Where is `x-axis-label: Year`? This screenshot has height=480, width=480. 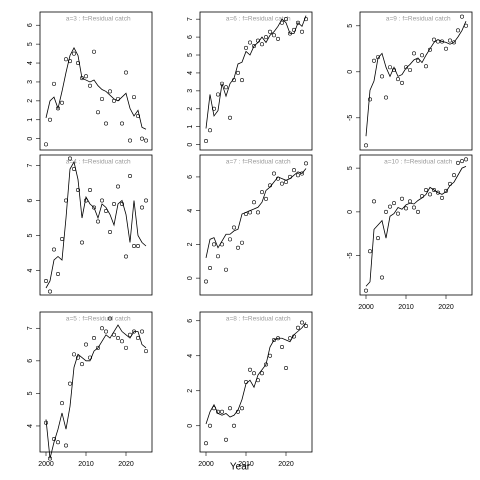
x-axis-label: Year is located at coordinates (240, 467).